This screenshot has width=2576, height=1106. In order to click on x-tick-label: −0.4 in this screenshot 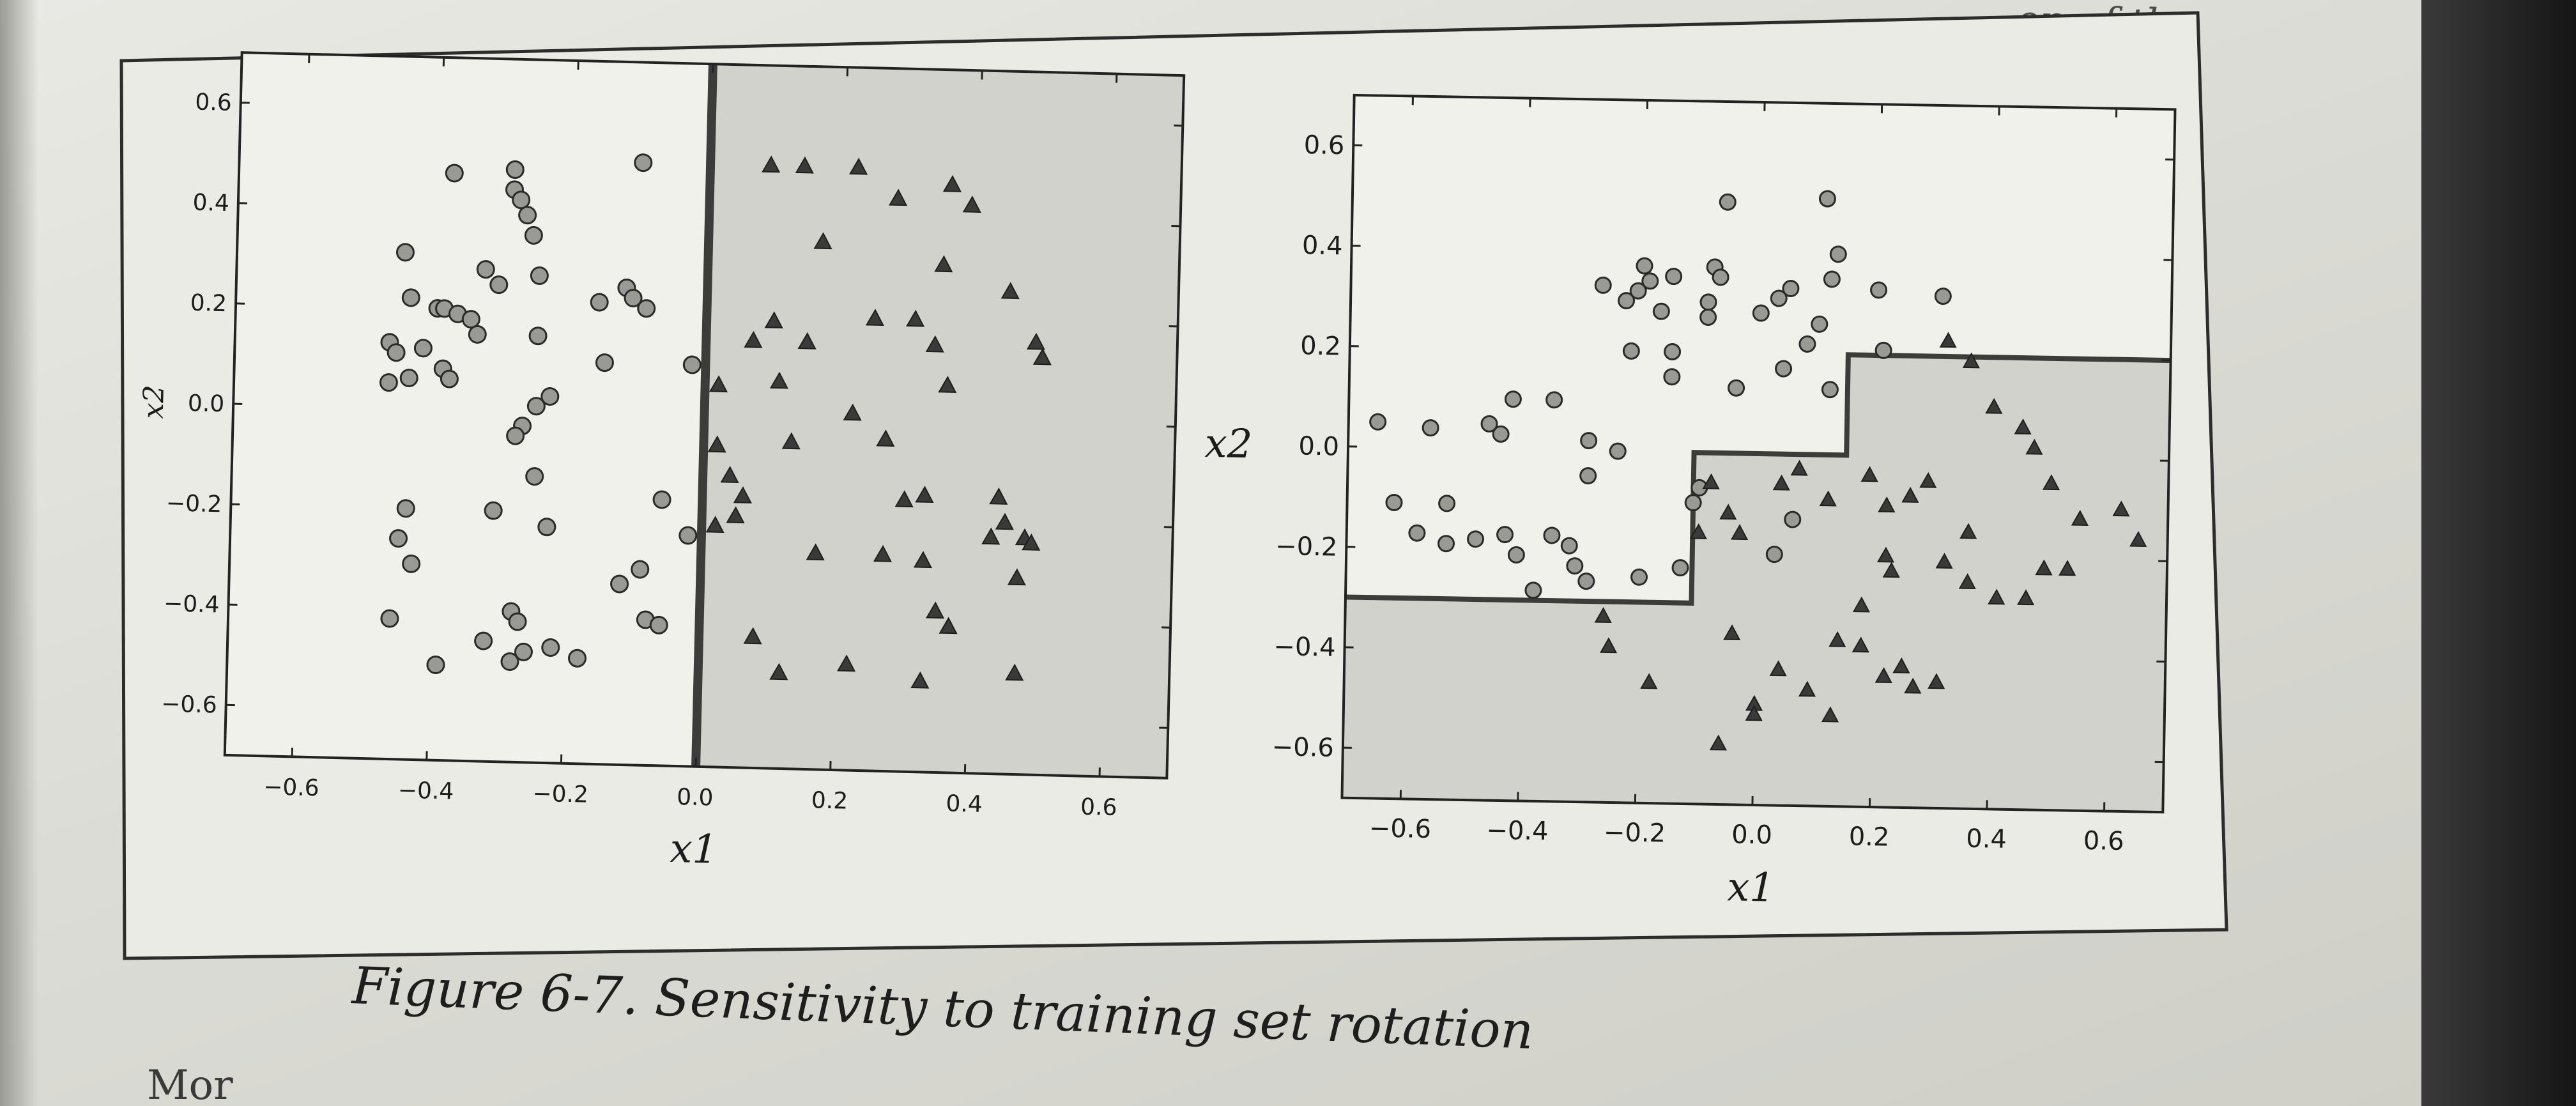, I will do `click(1517, 831)`.